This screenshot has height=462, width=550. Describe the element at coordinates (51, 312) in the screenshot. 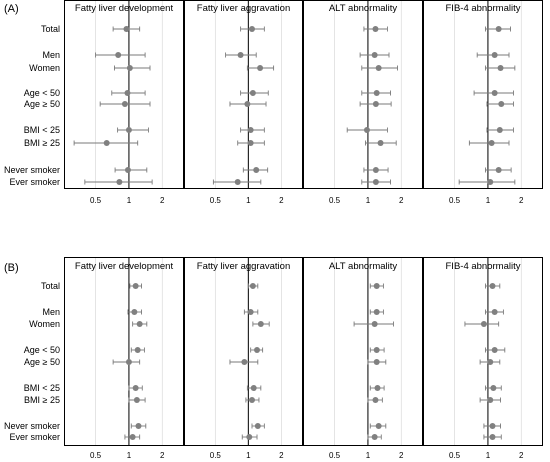

I see `row-label: Men` at that location.